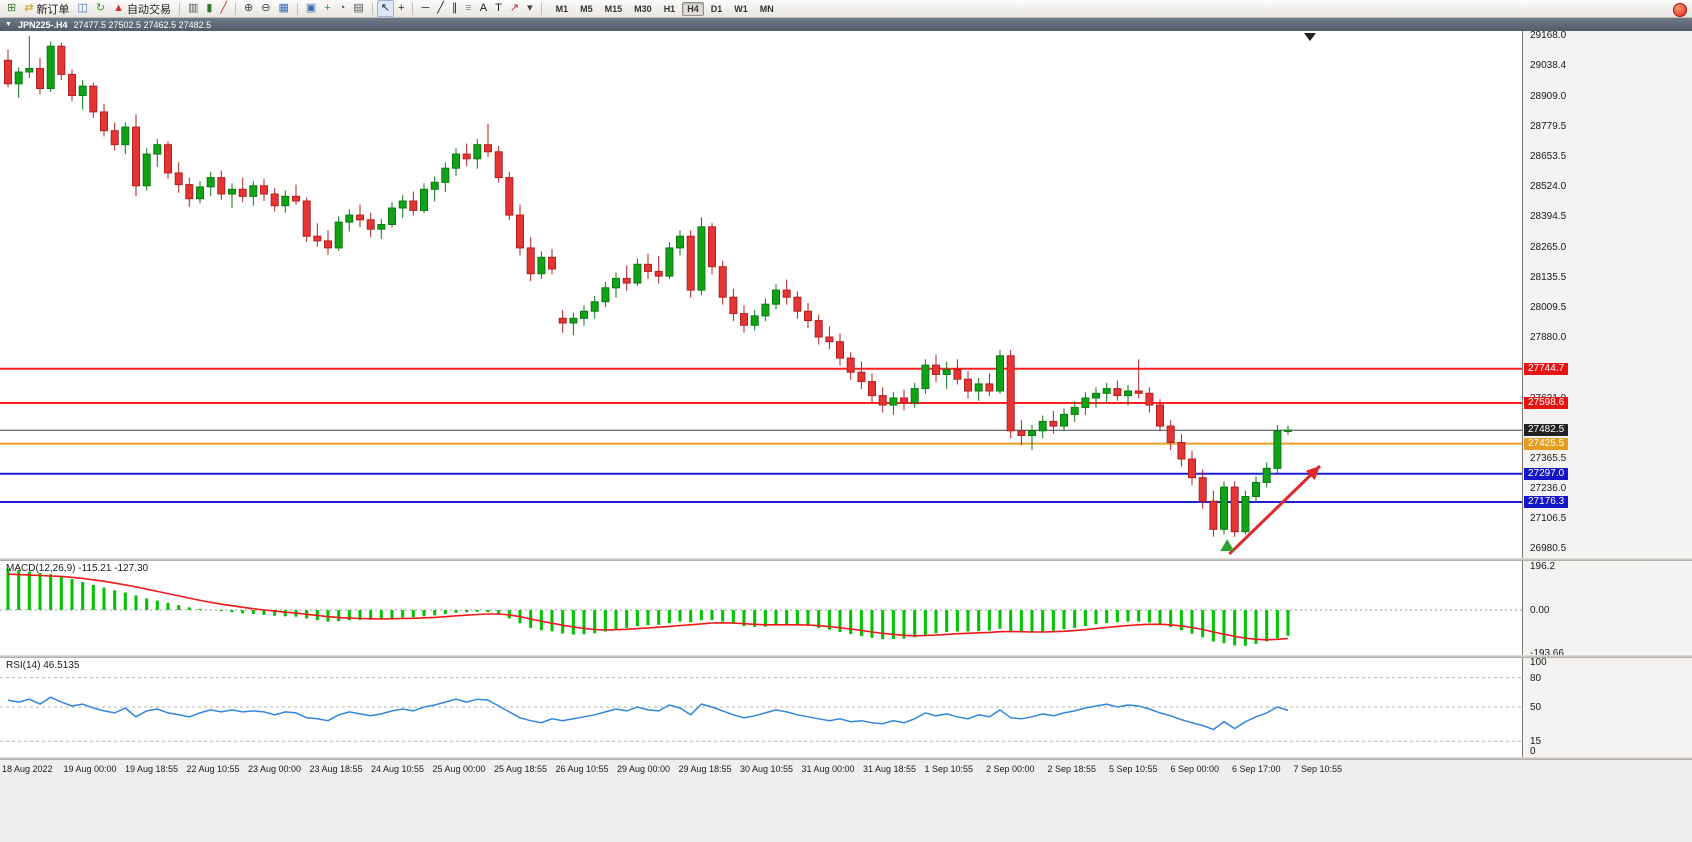 The image size is (1692, 842). I want to click on templates-button: ▤, so click(358, 8).